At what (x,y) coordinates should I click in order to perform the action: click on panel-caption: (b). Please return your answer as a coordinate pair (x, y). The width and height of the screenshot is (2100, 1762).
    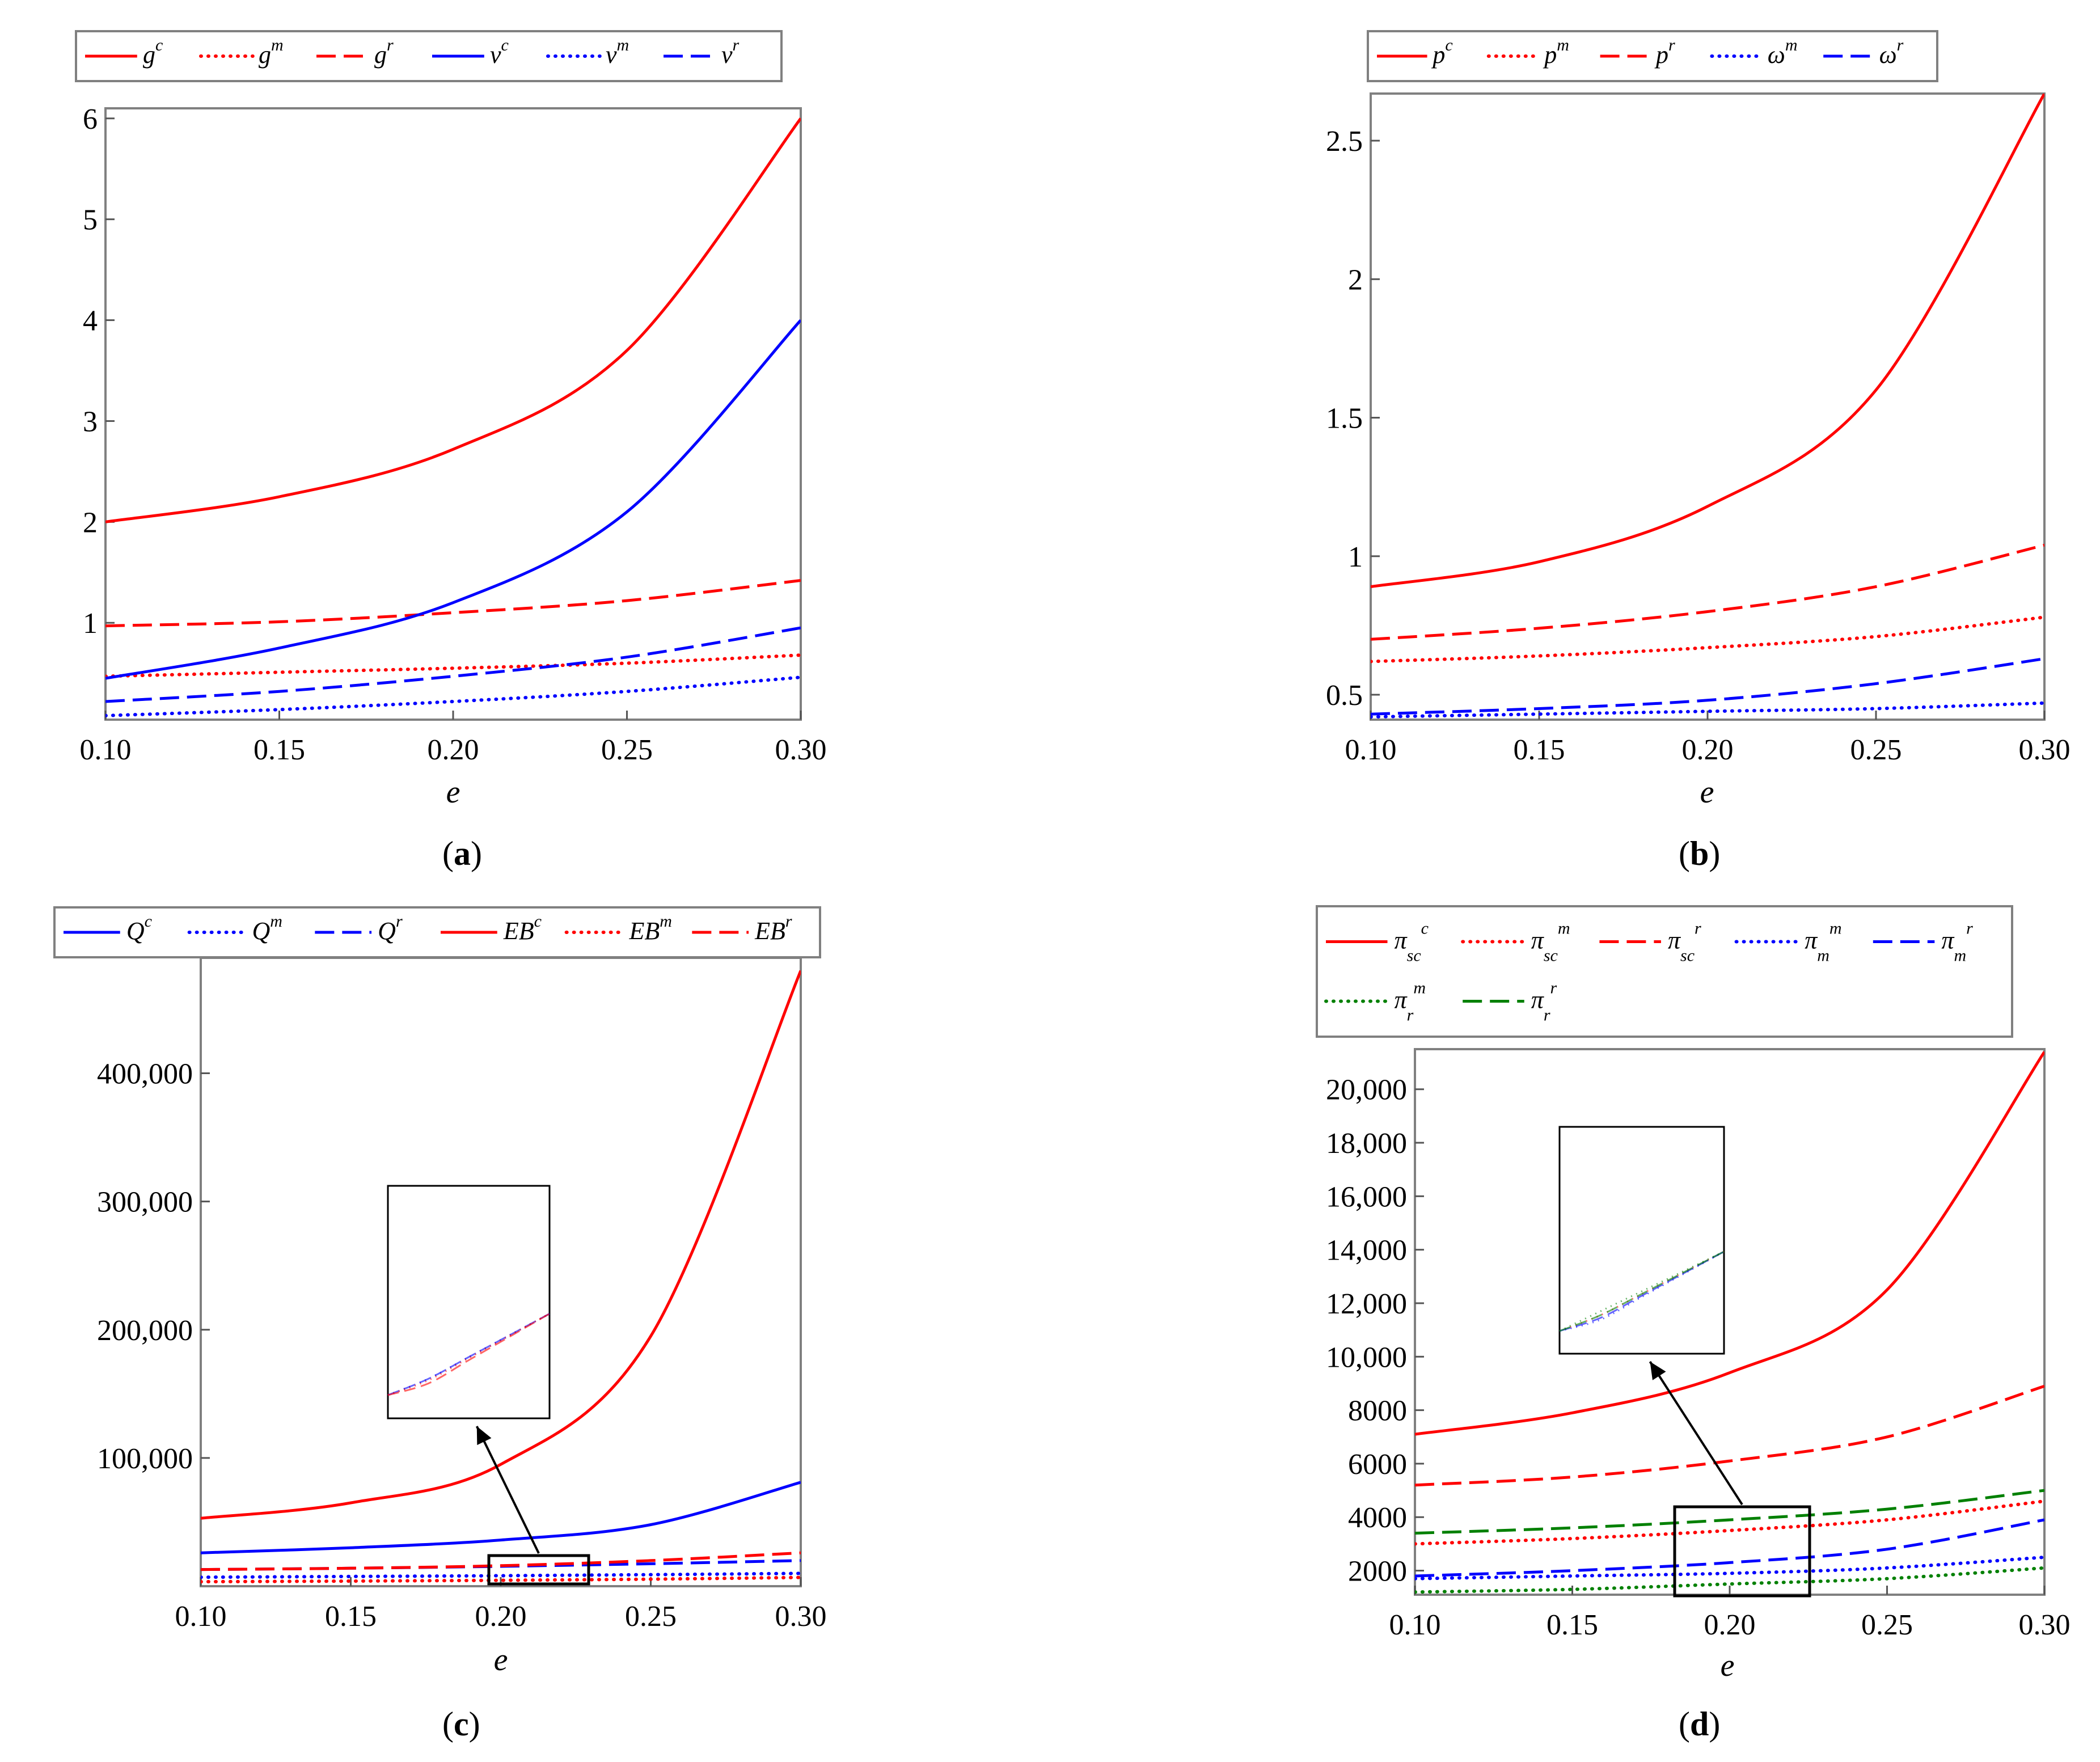
    Looking at the image, I should click on (1699, 854).